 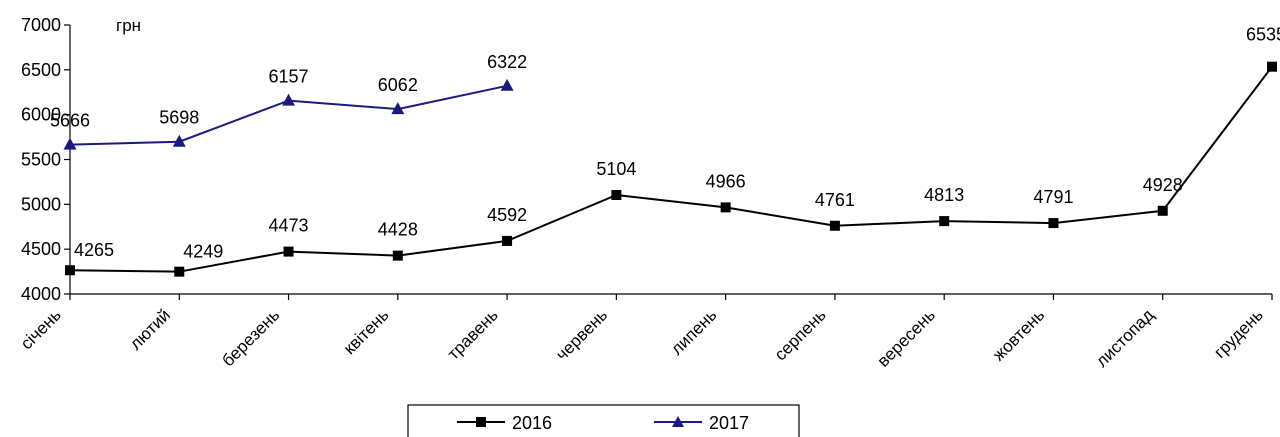 What do you see at coordinates (150, 329) in the screenshot?
I see `x-tick-label: лютий` at bounding box center [150, 329].